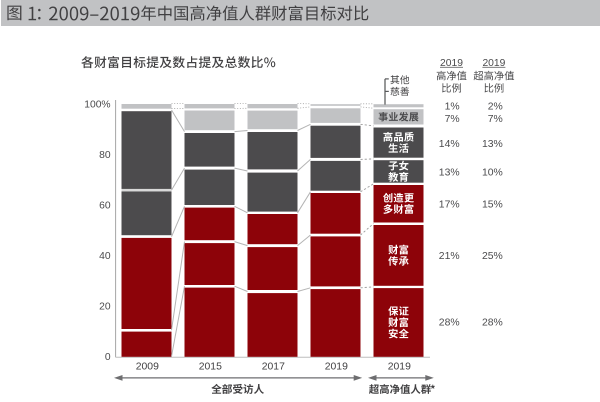  I want to click on svg-text: 15%, so click(492, 205).